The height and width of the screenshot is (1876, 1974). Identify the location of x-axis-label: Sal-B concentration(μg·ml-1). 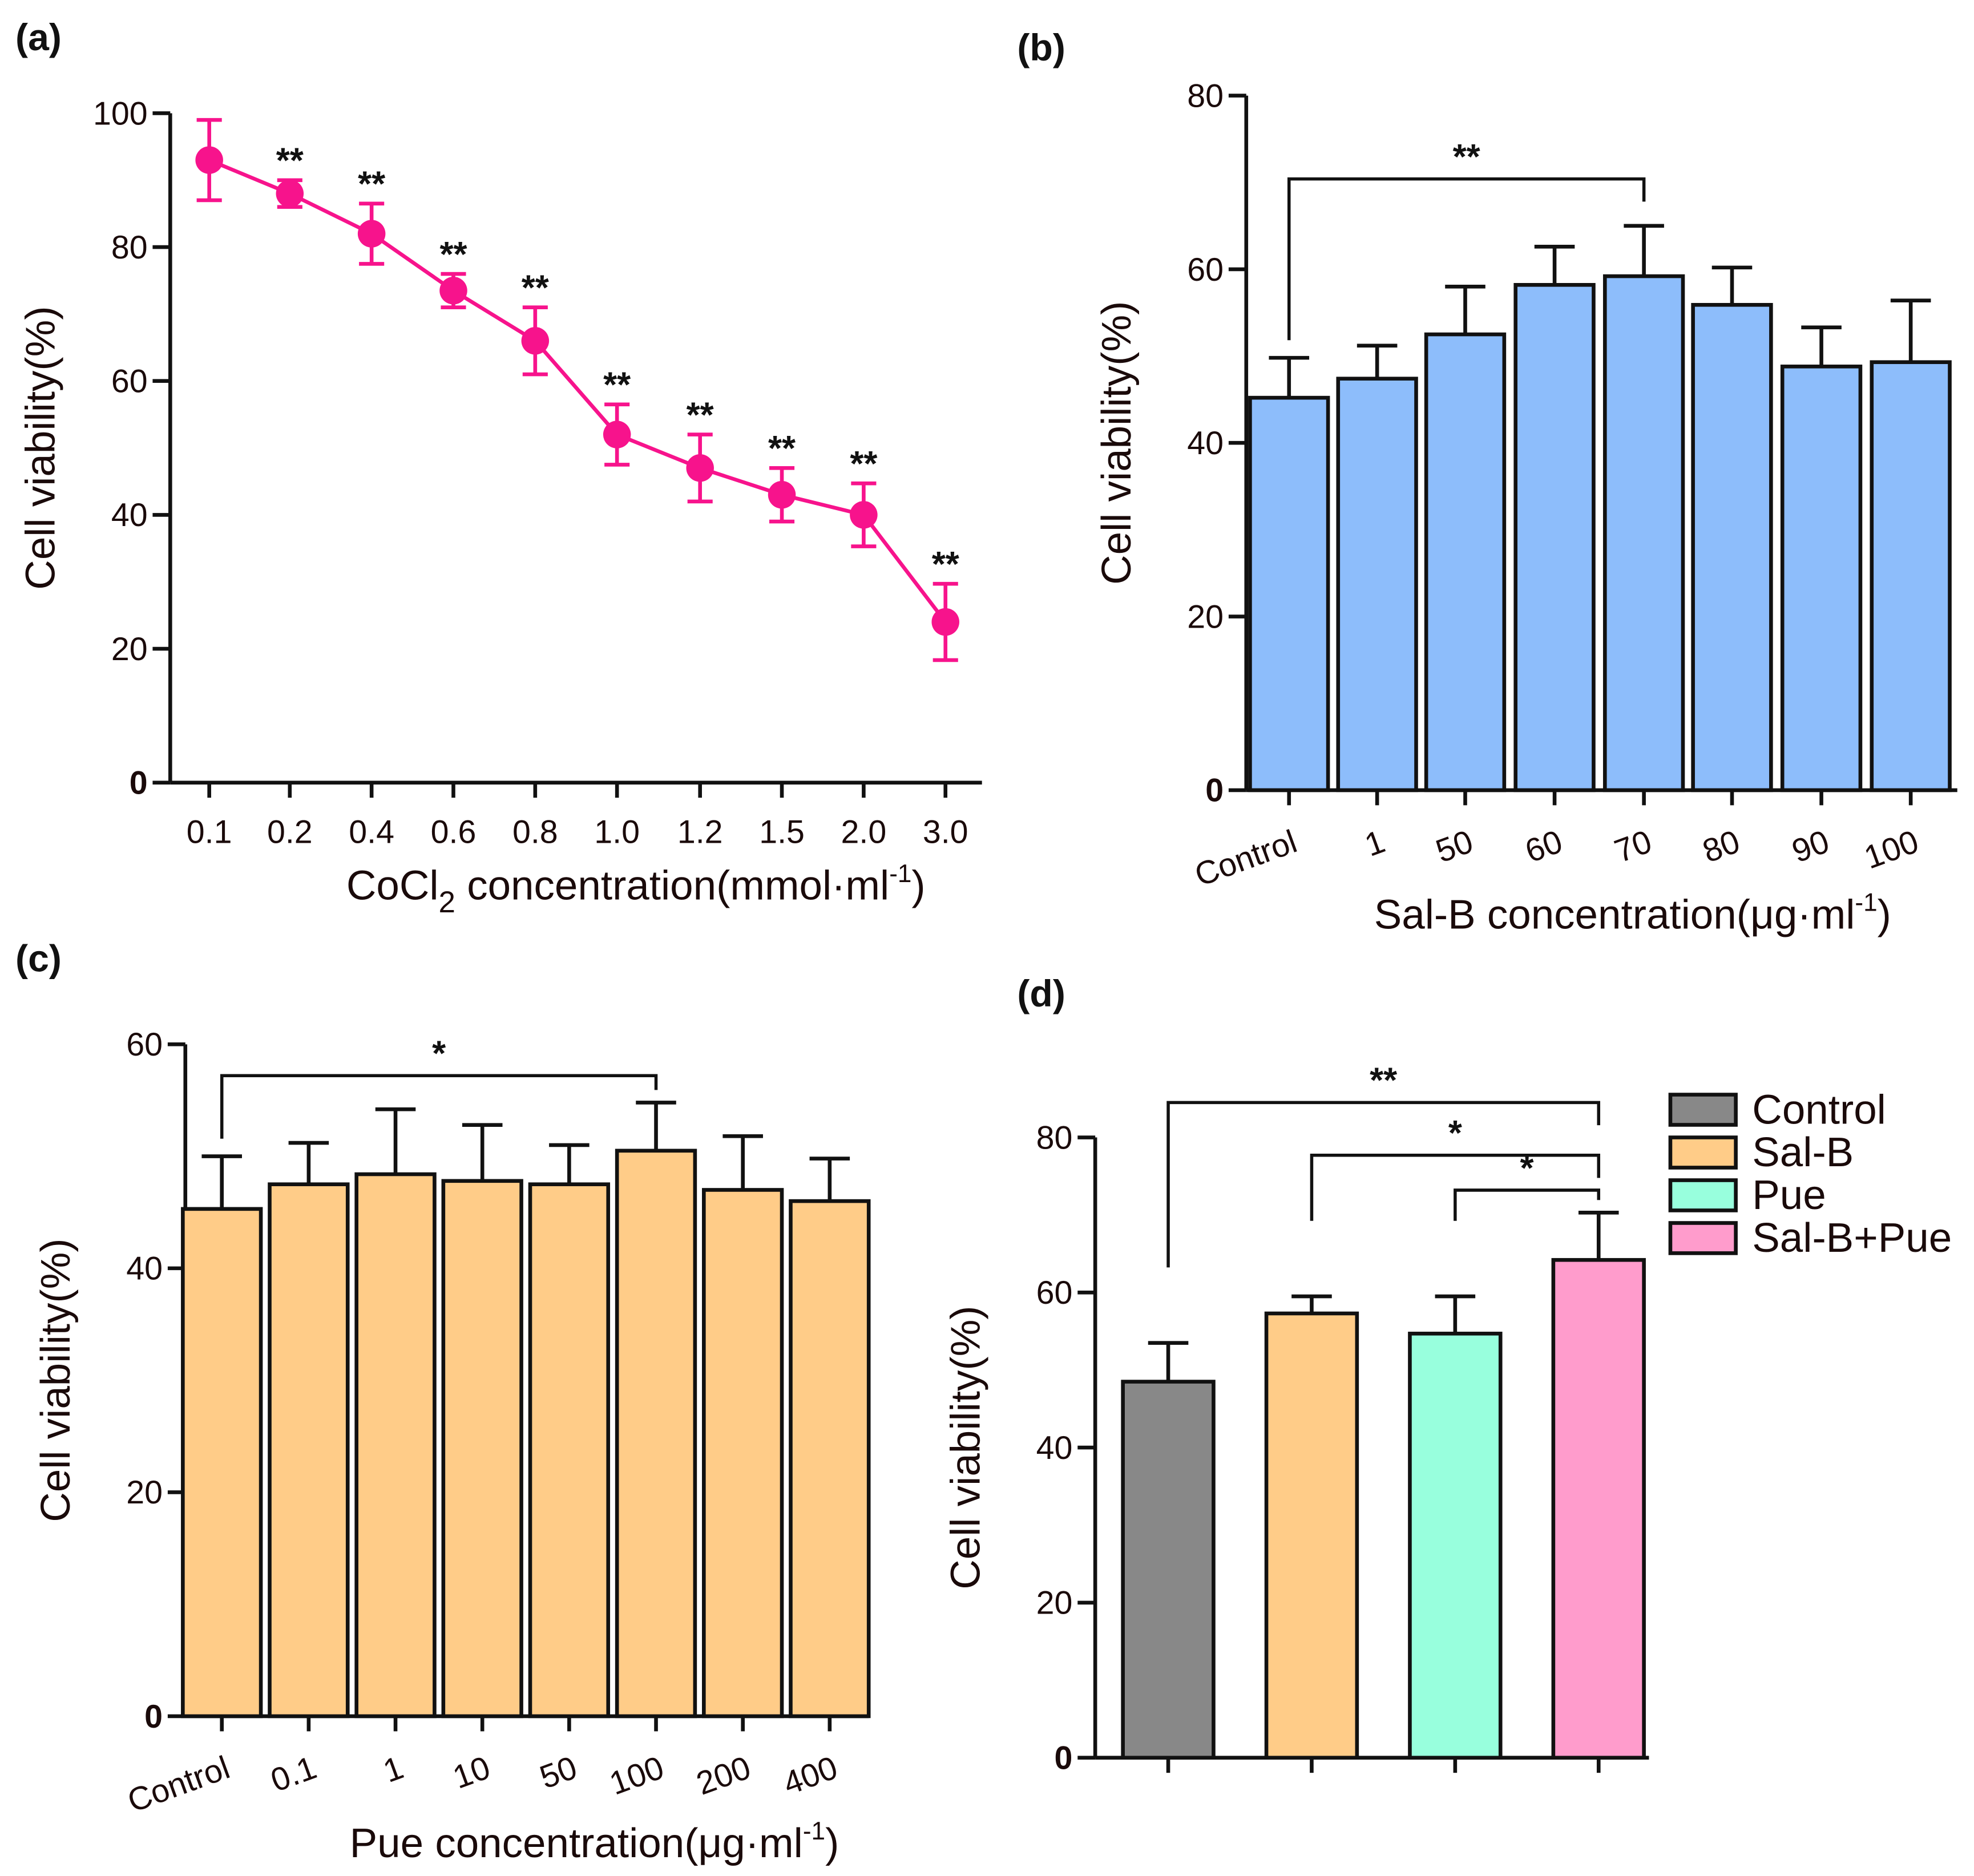
(1633, 913).